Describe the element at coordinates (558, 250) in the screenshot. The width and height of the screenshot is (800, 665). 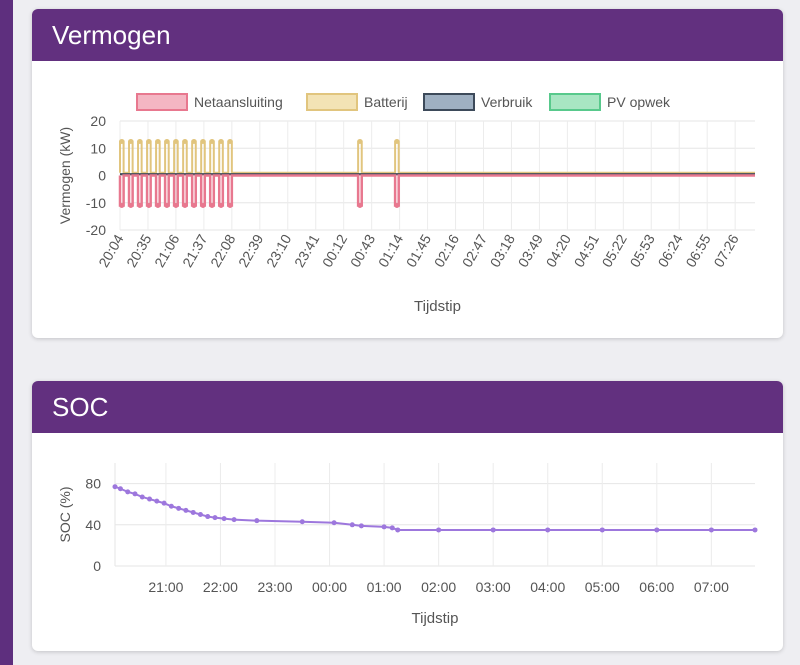
I see `x-tick-label: 04:20` at that location.